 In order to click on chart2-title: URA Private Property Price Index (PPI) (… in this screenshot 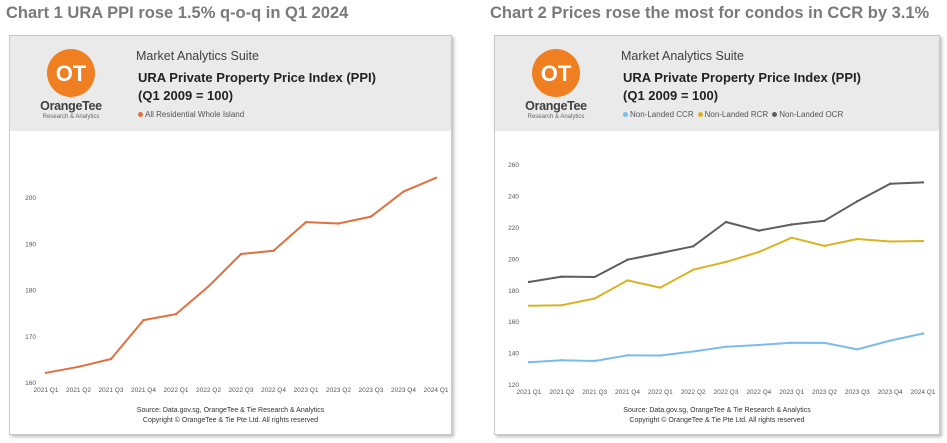, I will do `click(773, 87)`.